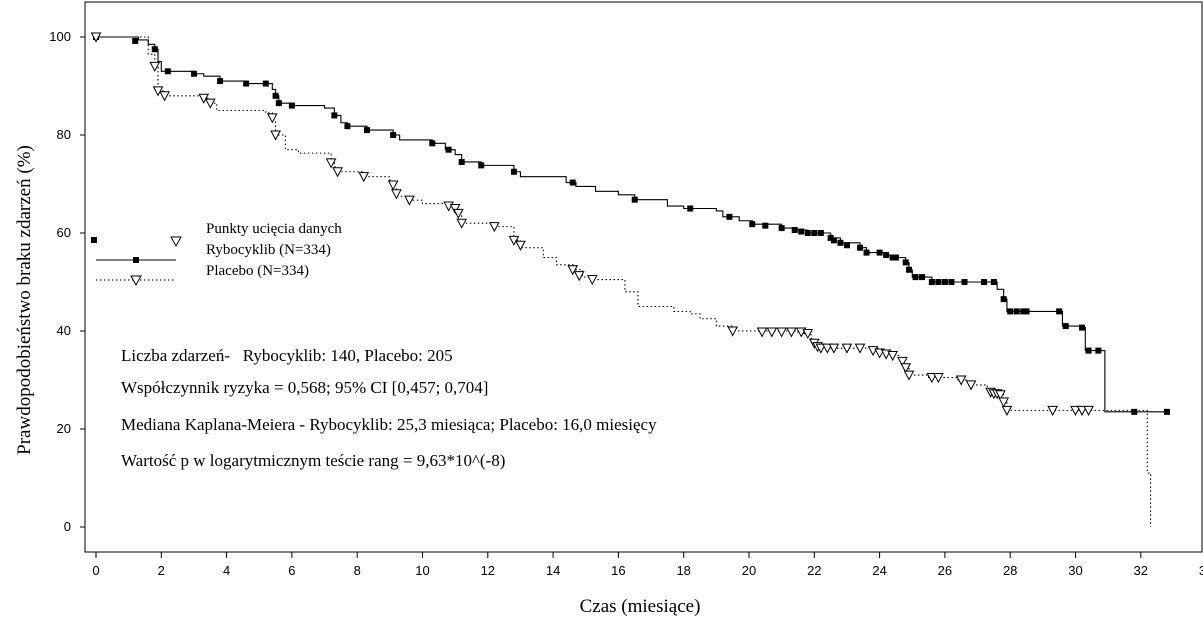 This screenshot has width=1203, height=628. Describe the element at coordinates (64, 134) in the screenshot. I see `y-tick-label: 80` at that location.